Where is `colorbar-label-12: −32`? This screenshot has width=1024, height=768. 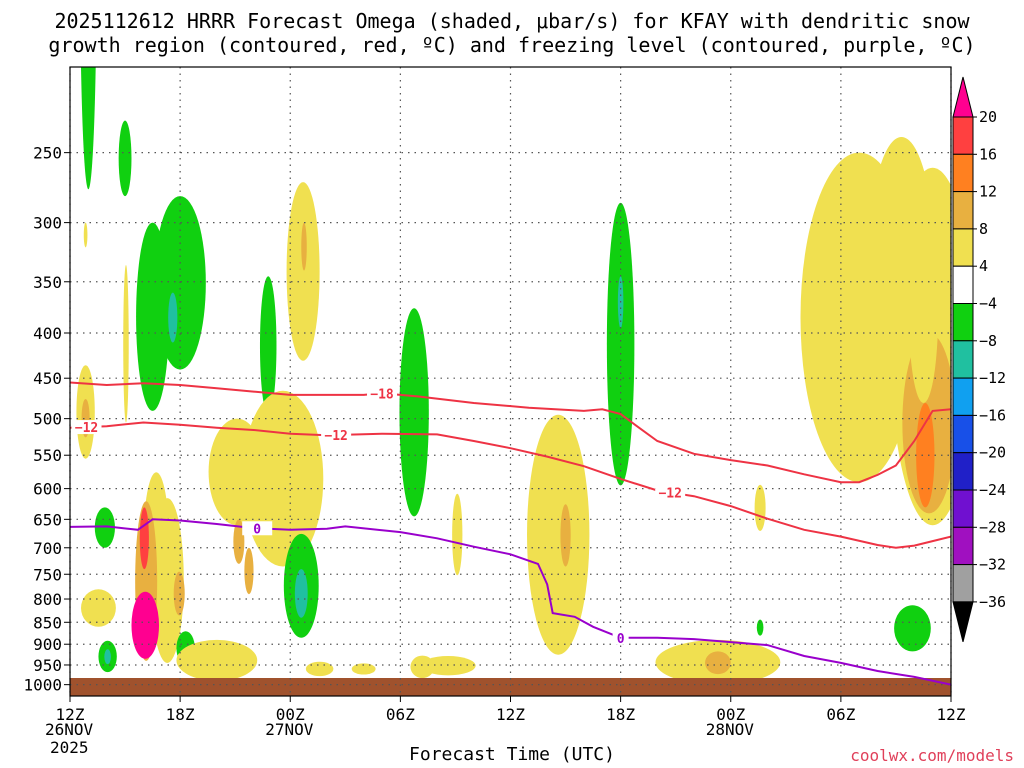
colorbar-label-12: −32 is located at coordinates (992, 565).